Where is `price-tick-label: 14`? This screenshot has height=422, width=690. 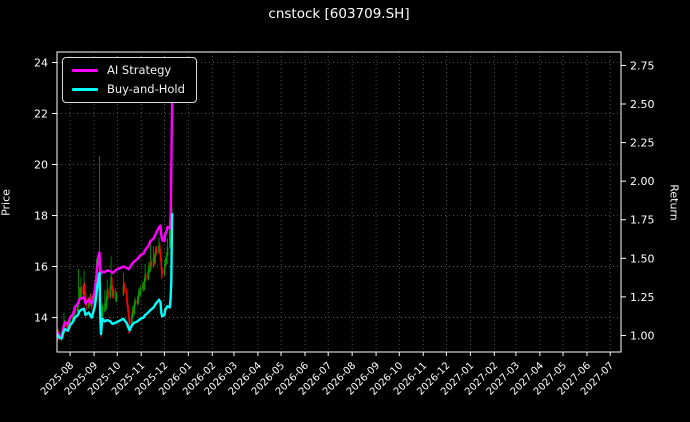 price-tick-label: 14 is located at coordinates (41, 318).